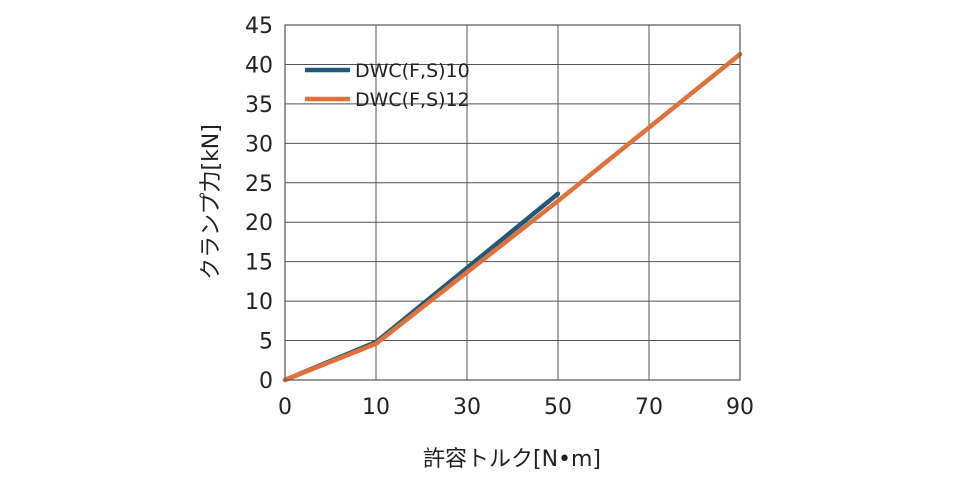  What do you see at coordinates (259, 302) in the screenshot?
I see `y-tick-label: 10` at bounding box center [259, 302].